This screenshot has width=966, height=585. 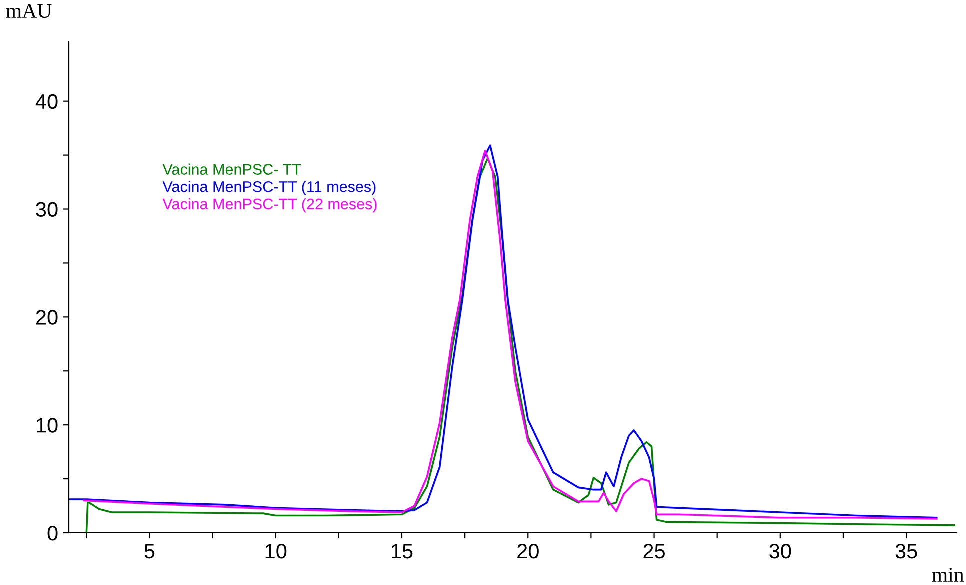 What do you see at coordinates (47, 102) in the screenshot?
I see `y-tick-label: 40` at bounding box center [47, 102].